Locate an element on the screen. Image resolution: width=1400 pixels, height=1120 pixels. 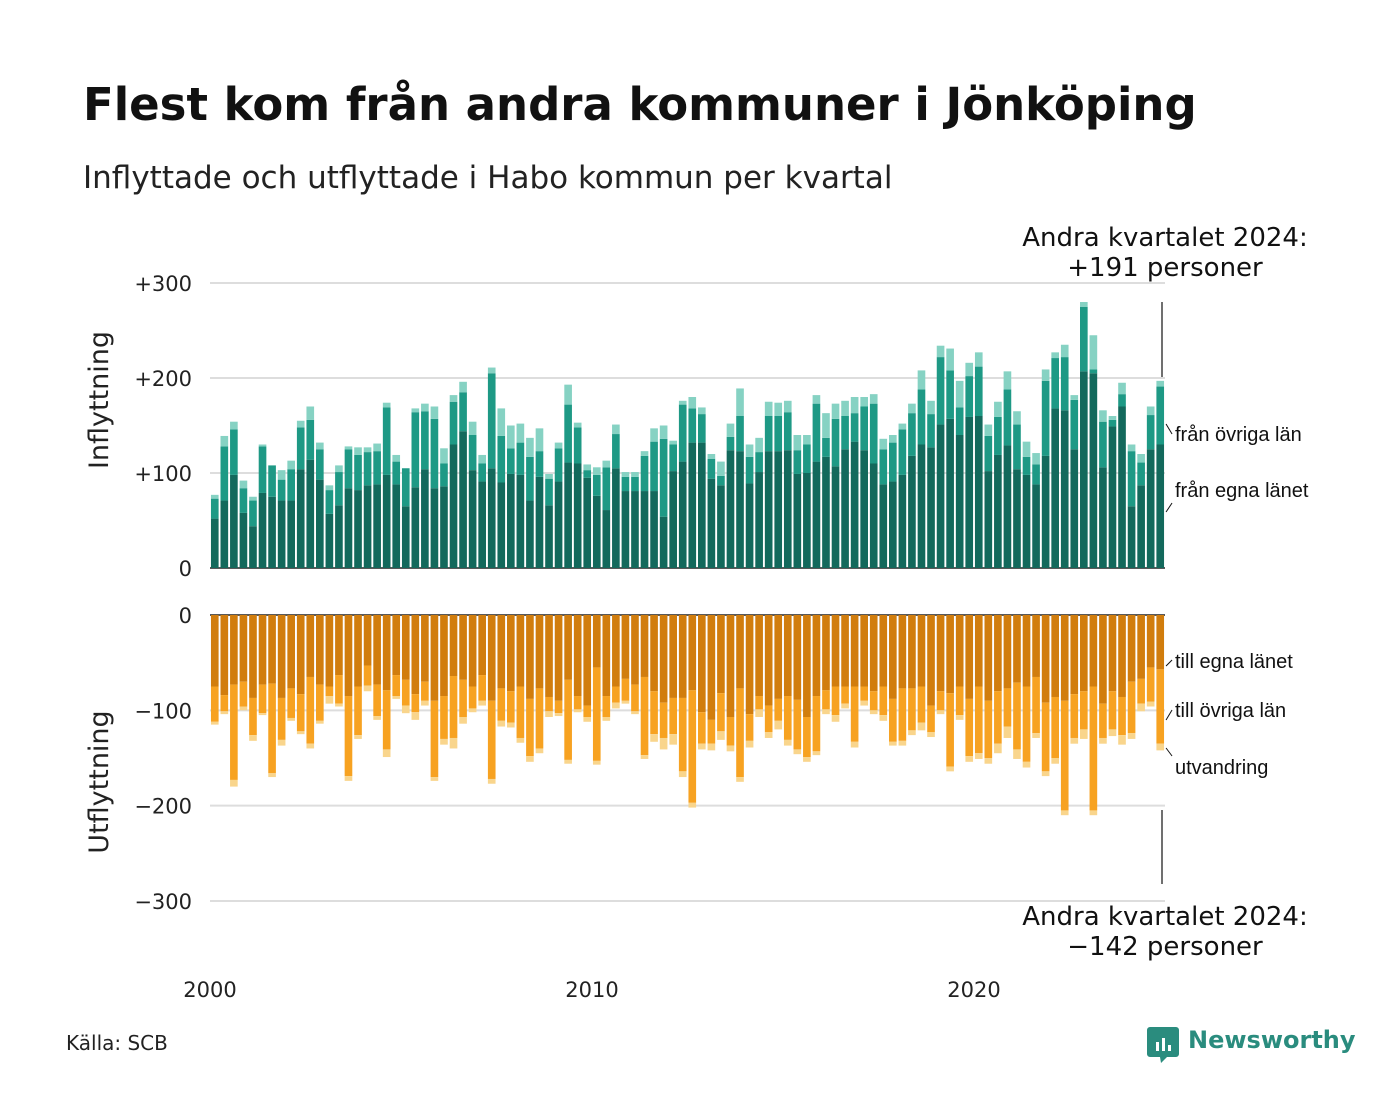
annotation-bottom-line2: −142 personer is located at coordinates (1165, 947).